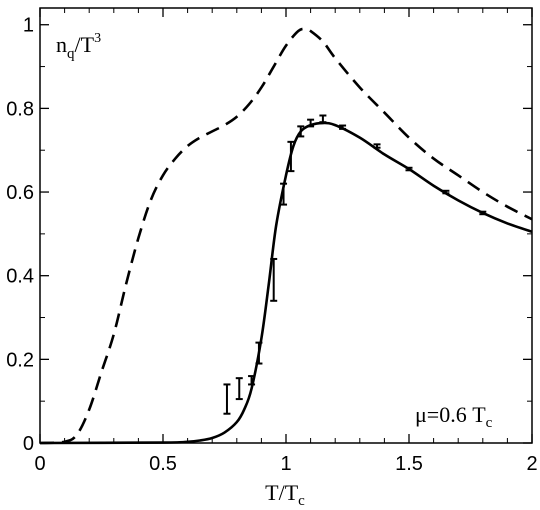 This screenshot has height=510, width=540. I want to click on x-tick-label: 0.5, so click(163, 464).